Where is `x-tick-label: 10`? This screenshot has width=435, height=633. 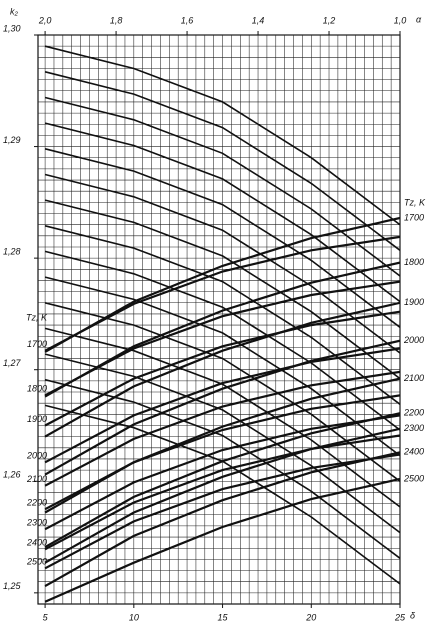
x-tick-label: 10 is located at coordinates (134, 617).